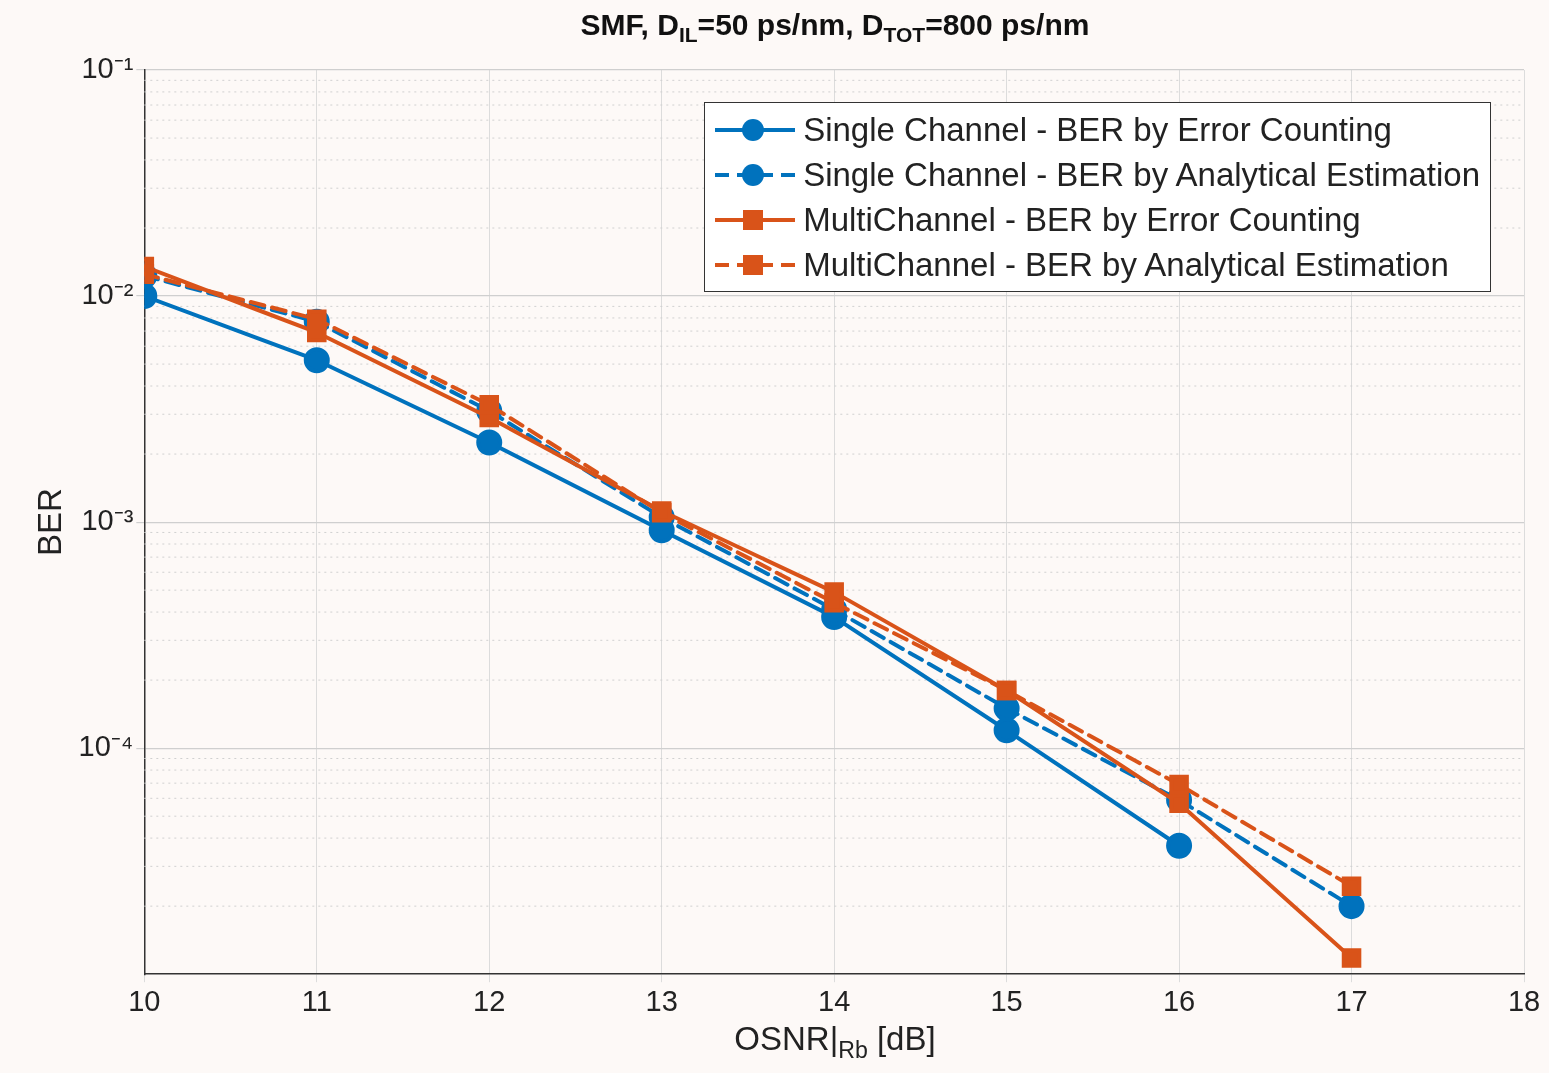 This screenshot has height=1073, width=1549. Describe the element at coordinates (1179, 1000) in the screenshot. I see `x-tick-label: 16` at that location.